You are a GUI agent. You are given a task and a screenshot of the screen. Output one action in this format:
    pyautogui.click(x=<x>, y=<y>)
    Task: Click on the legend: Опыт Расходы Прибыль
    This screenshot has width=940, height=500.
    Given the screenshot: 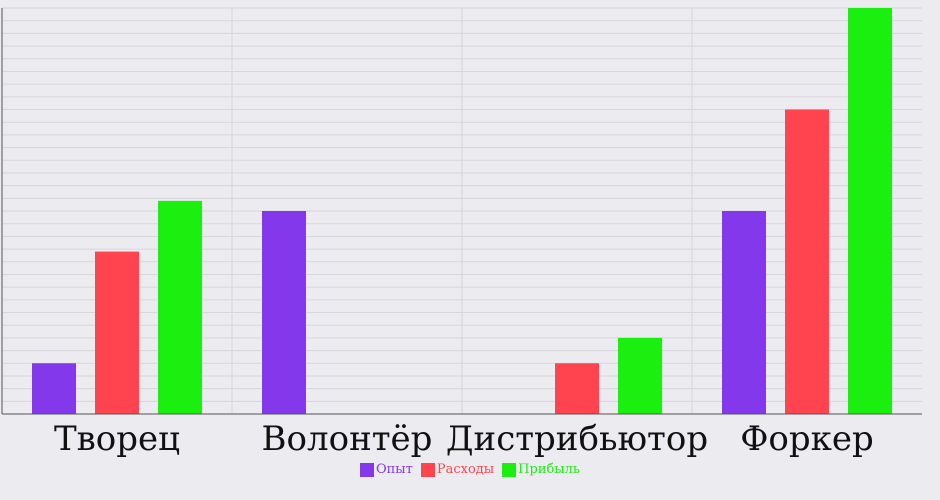 What is the action you would take?
    pyautogui.click(x=470, y=469)
    